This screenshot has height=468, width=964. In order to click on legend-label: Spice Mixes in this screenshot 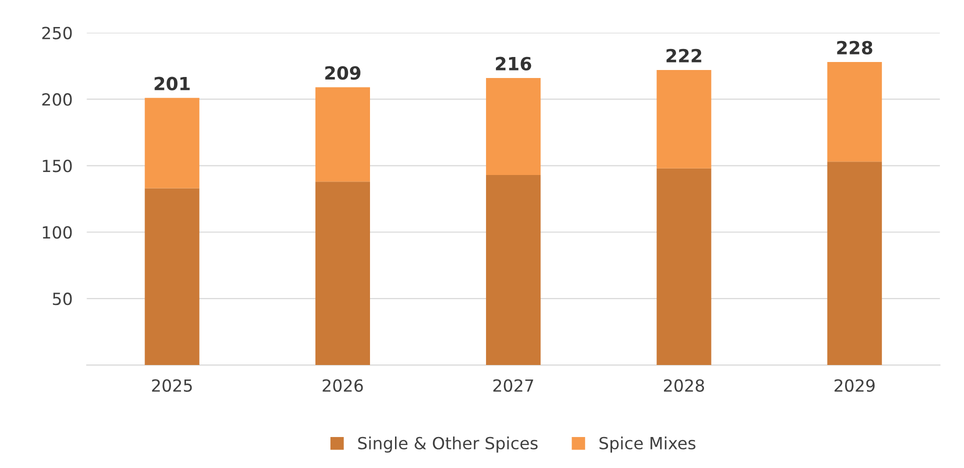, I will do `click(648, 444)`.